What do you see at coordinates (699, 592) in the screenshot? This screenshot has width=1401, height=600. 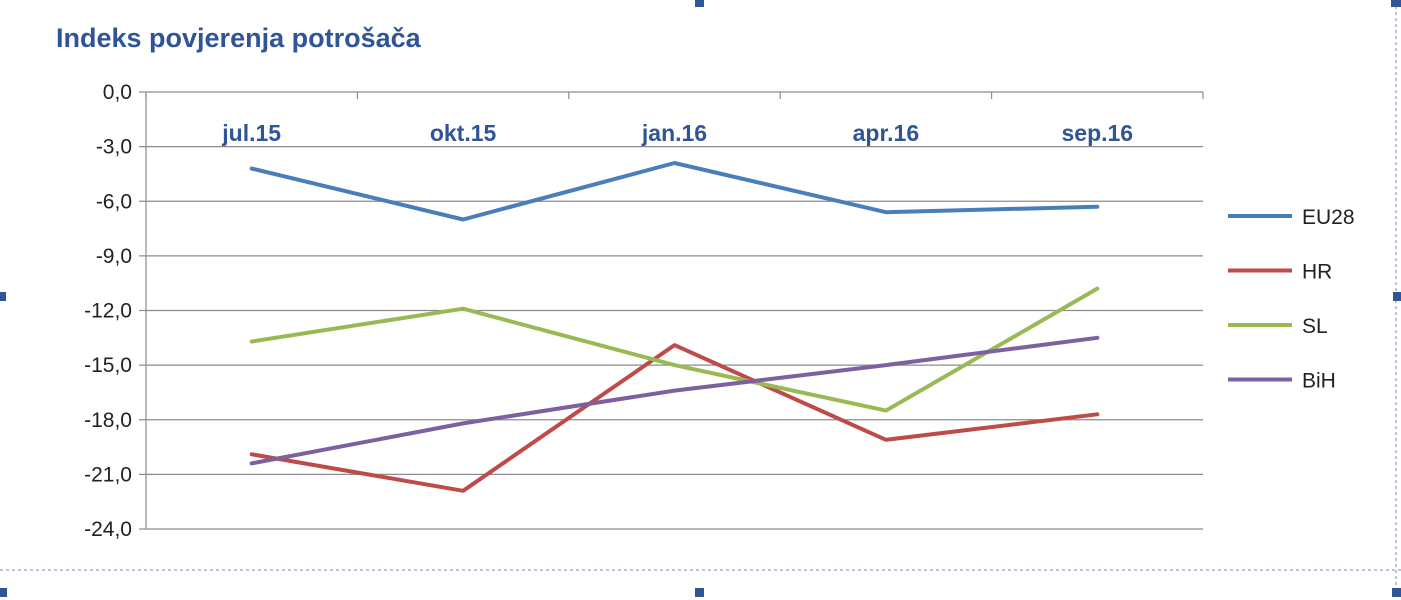 I see `resize-handle-bottom` at bounding box center [699, 592].